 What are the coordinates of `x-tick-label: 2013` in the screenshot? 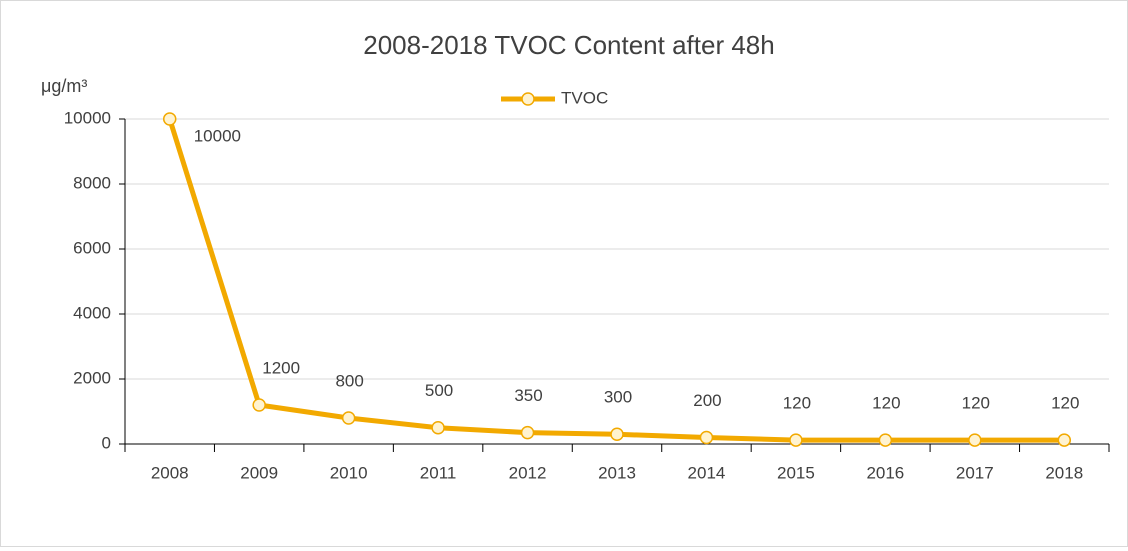 It's located at (617, 472).